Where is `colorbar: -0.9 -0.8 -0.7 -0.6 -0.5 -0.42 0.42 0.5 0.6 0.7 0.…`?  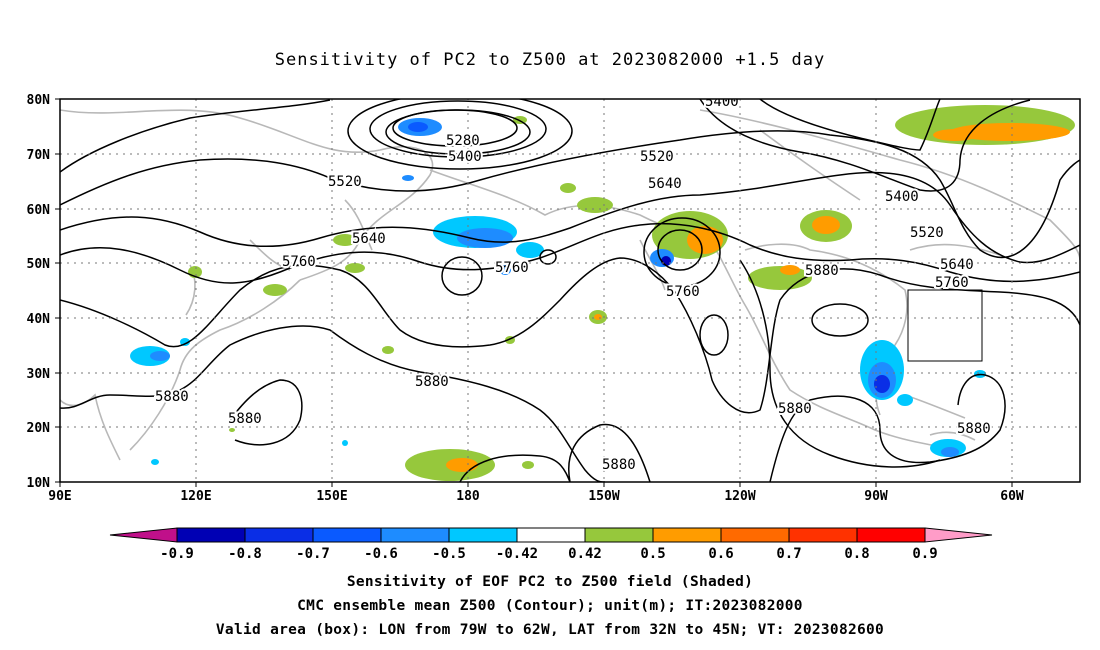
colorbar: -0.9 -0.8 -0.7 -0.6 -0.5 -0.42 0.42 0.5 0.6 0.7 0.… is located at coordinates (551, 544).